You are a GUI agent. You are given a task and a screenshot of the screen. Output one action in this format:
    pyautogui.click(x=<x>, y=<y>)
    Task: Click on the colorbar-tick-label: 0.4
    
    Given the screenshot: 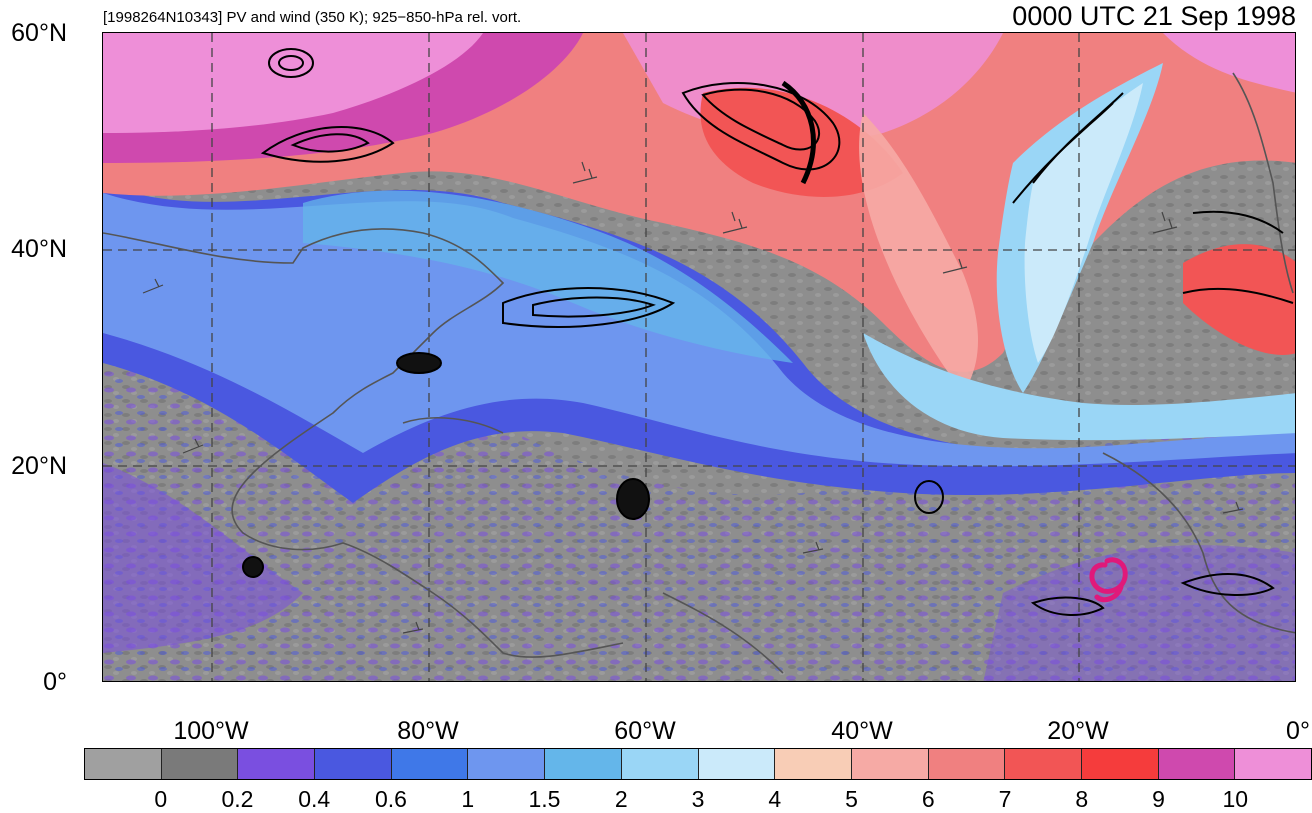 What is the action you would take?
    pyautogui.click(x=314, y=799)
    